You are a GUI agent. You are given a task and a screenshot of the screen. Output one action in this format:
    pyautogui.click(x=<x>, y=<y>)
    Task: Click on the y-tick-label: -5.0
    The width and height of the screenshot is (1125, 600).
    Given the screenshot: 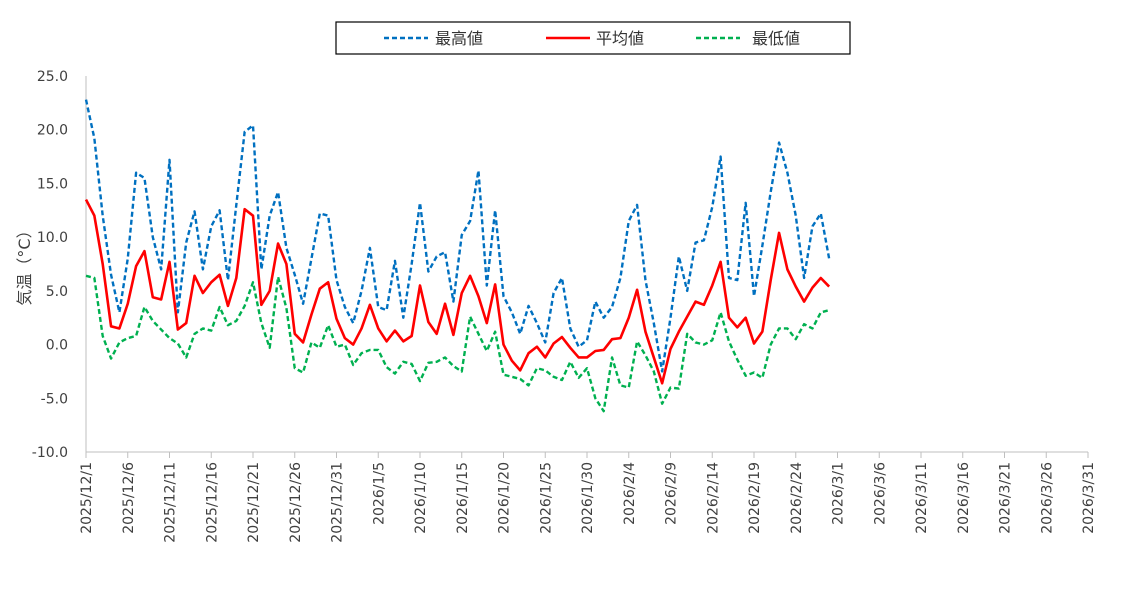 What is the action you would take?
    pyautogui.click(x=54, y=399)
    